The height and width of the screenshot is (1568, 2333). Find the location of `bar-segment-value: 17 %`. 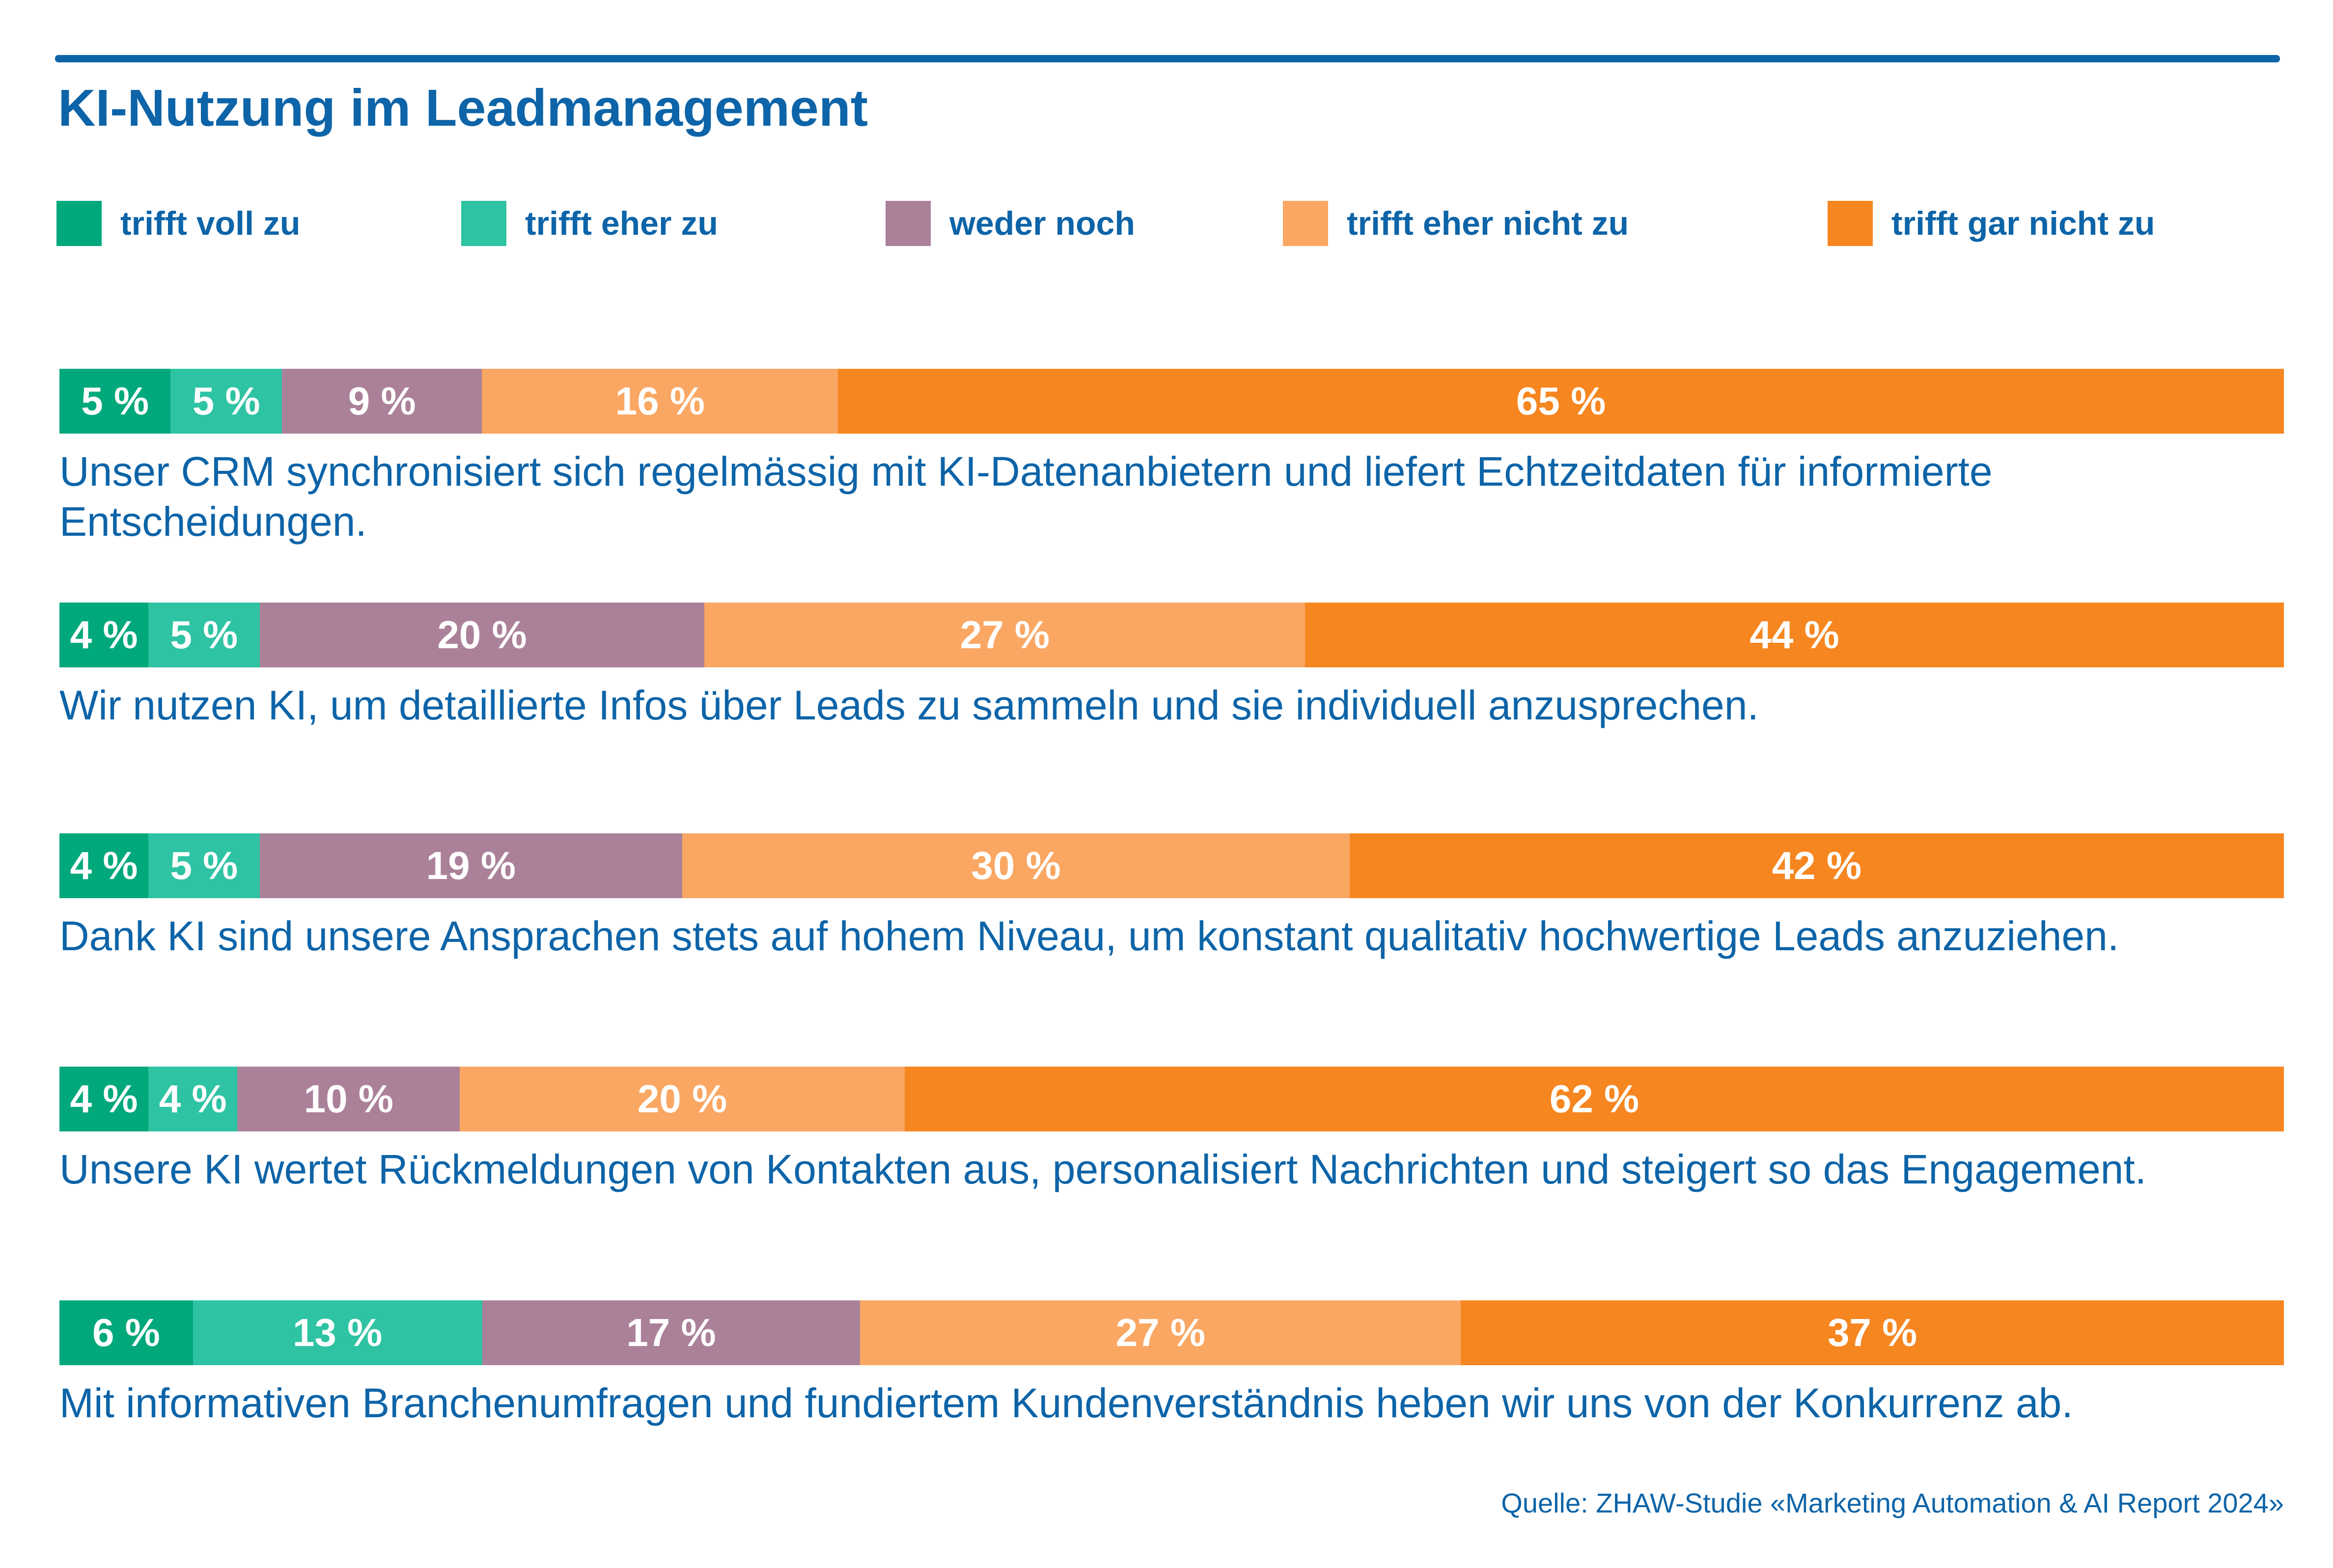

bar-segment-value: 17 % is located at coordinates (671, 1332).